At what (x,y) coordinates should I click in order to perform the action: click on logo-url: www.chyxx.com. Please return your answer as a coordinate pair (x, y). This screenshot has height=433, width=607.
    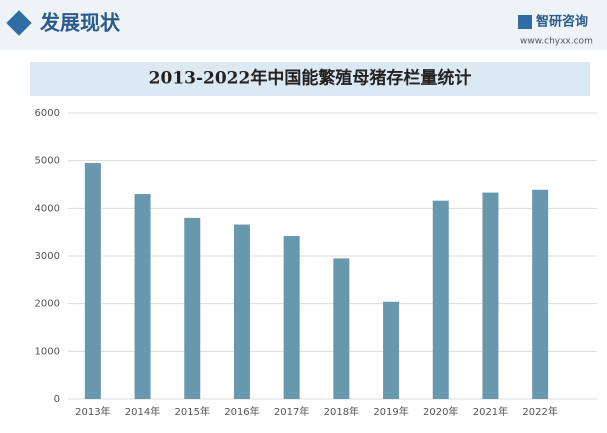
    Looking at the image, I should click on (556, 42).